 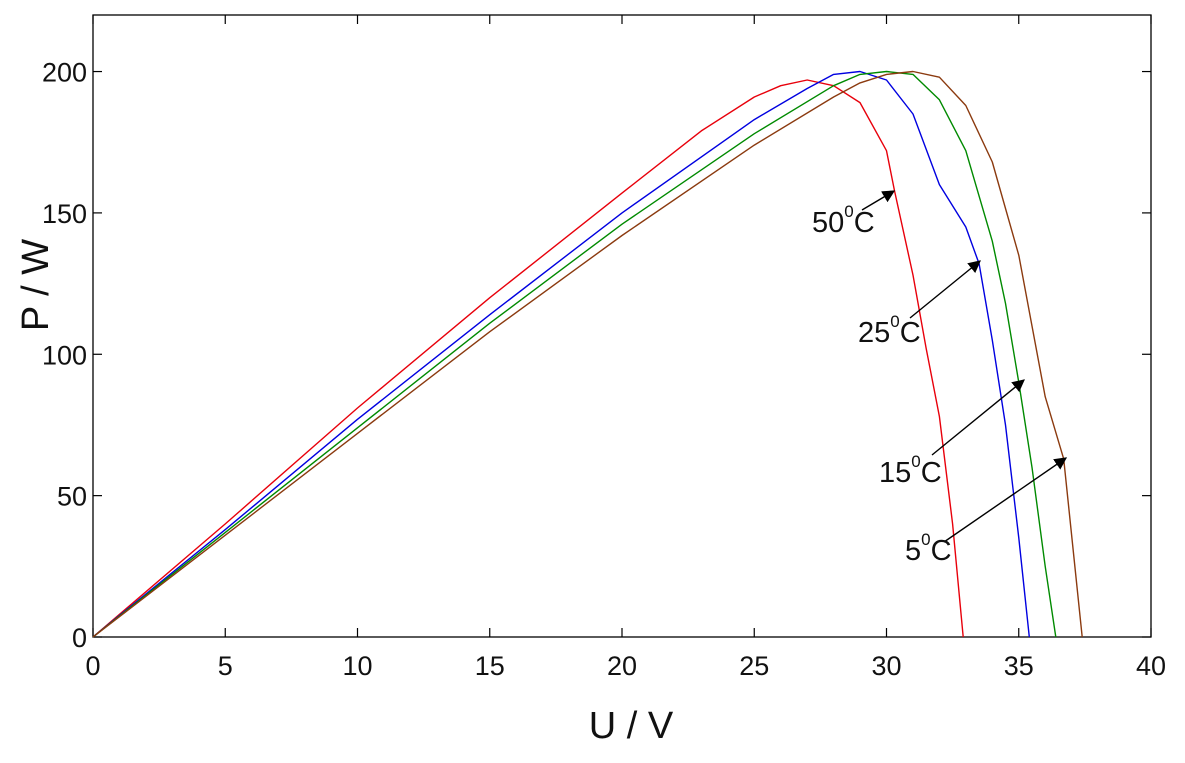 I want to click on x-tick-label: 25, so click(x=754, y=666).